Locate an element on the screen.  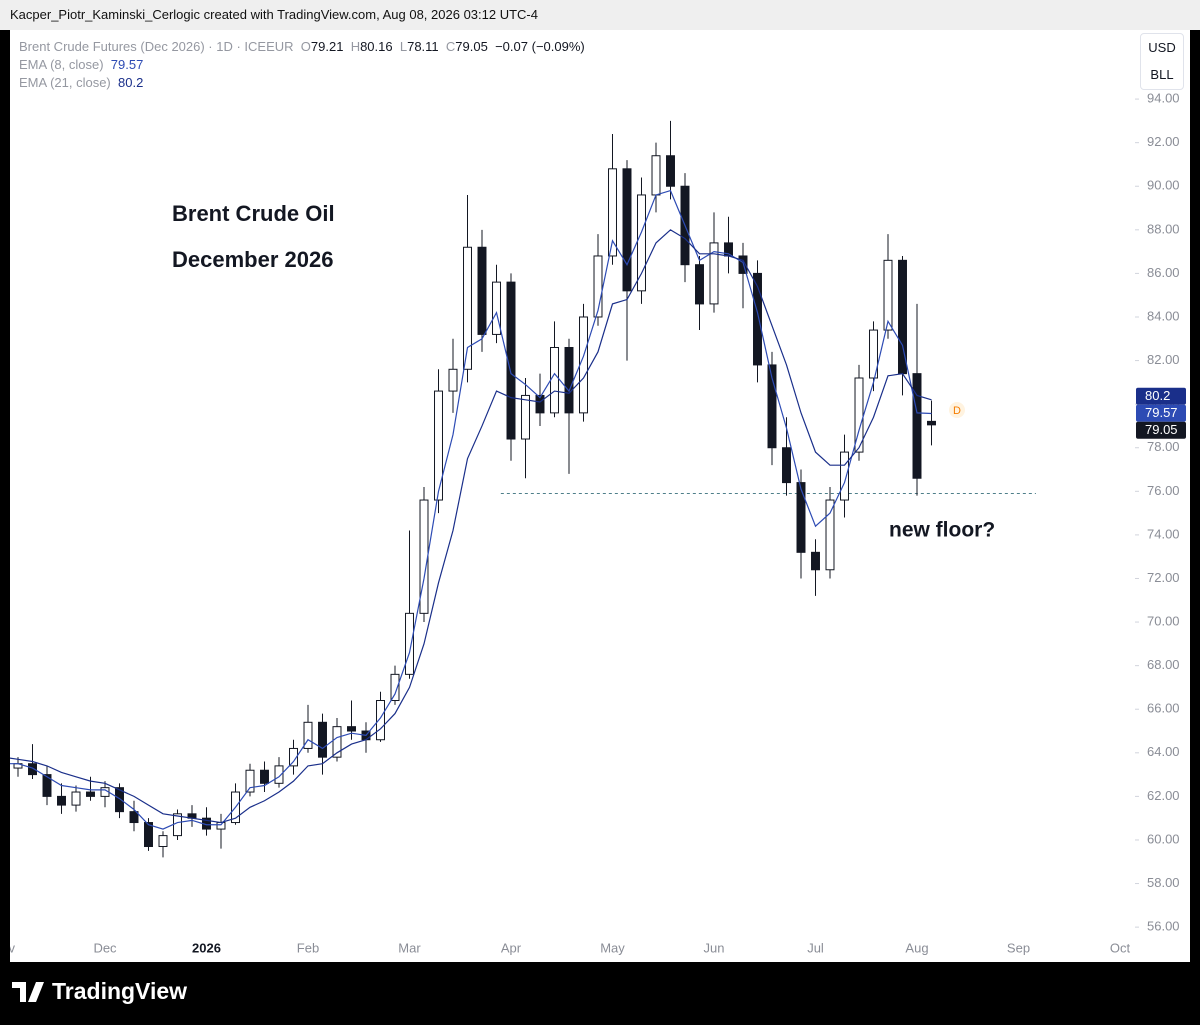
y-tick-label: 84.00 is located at coordinates (1163, 315).